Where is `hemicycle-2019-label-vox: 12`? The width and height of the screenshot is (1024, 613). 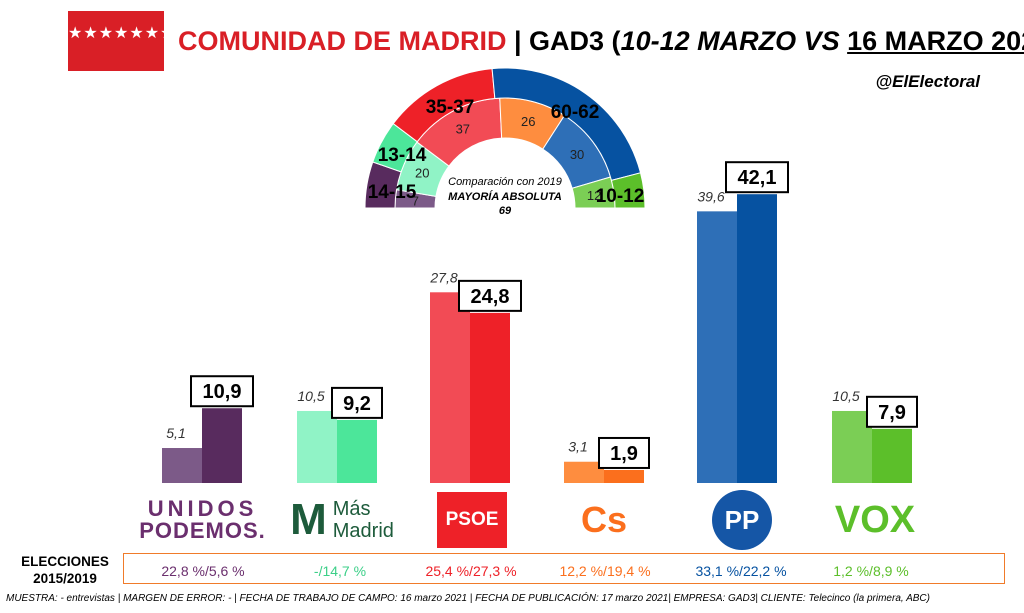
hemicycle-2019-label-vox: 12 is located at coordinates (594, 195).